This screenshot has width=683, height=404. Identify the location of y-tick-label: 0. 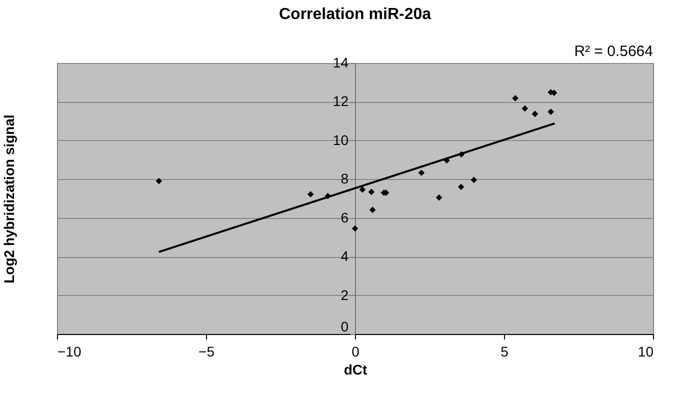
(344, 326).